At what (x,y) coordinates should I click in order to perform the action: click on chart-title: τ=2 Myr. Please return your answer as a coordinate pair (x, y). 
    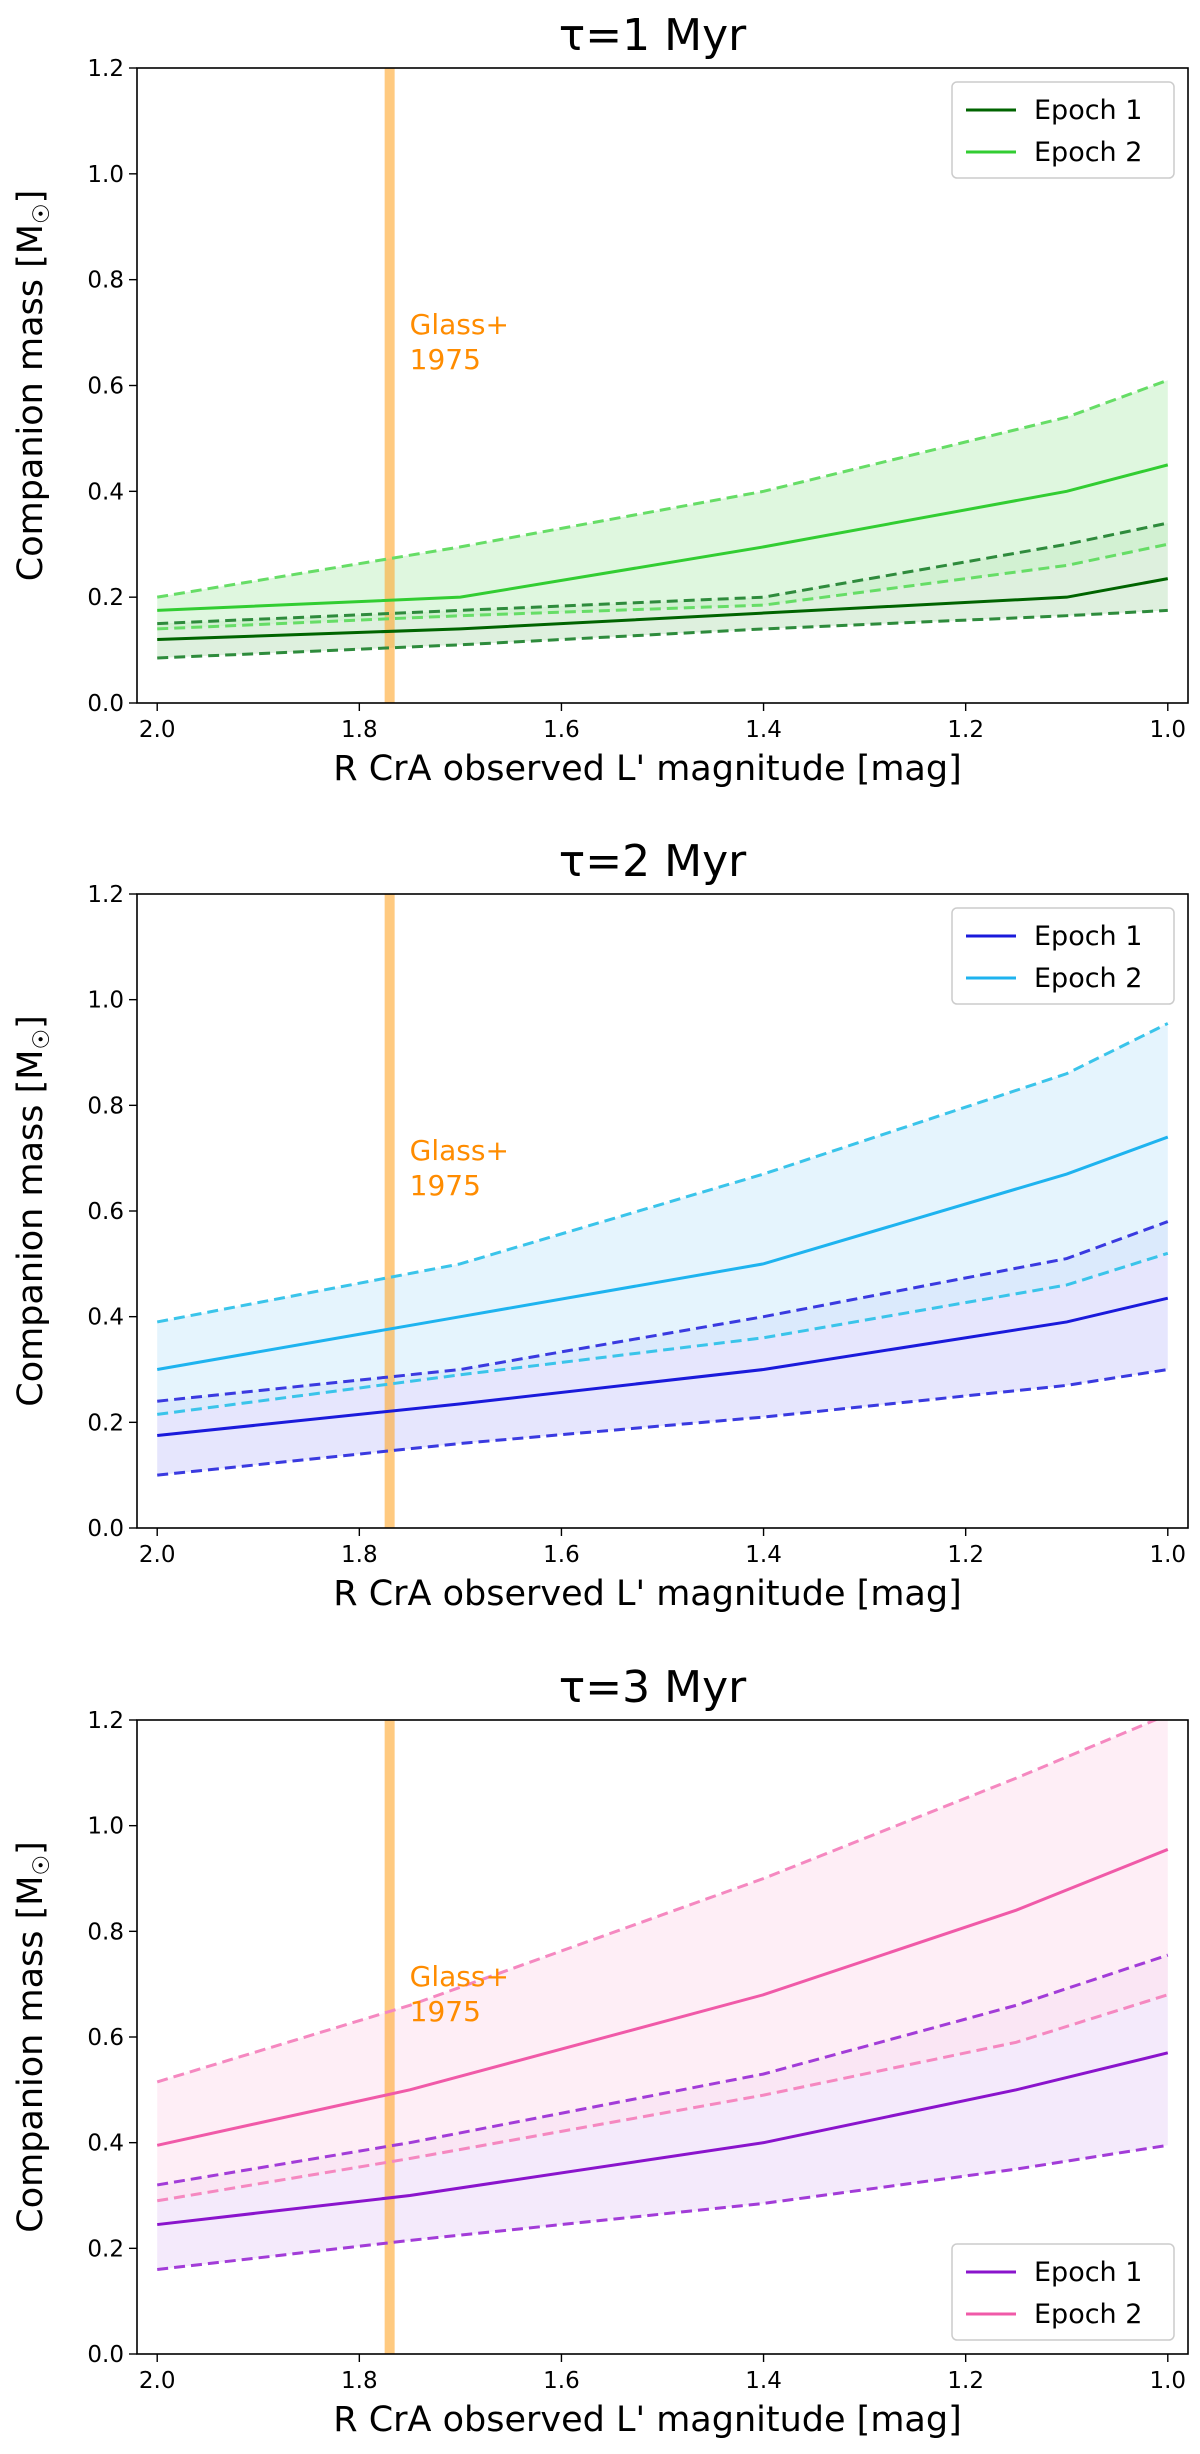
    Looking at the image, I should click on (653, 861).